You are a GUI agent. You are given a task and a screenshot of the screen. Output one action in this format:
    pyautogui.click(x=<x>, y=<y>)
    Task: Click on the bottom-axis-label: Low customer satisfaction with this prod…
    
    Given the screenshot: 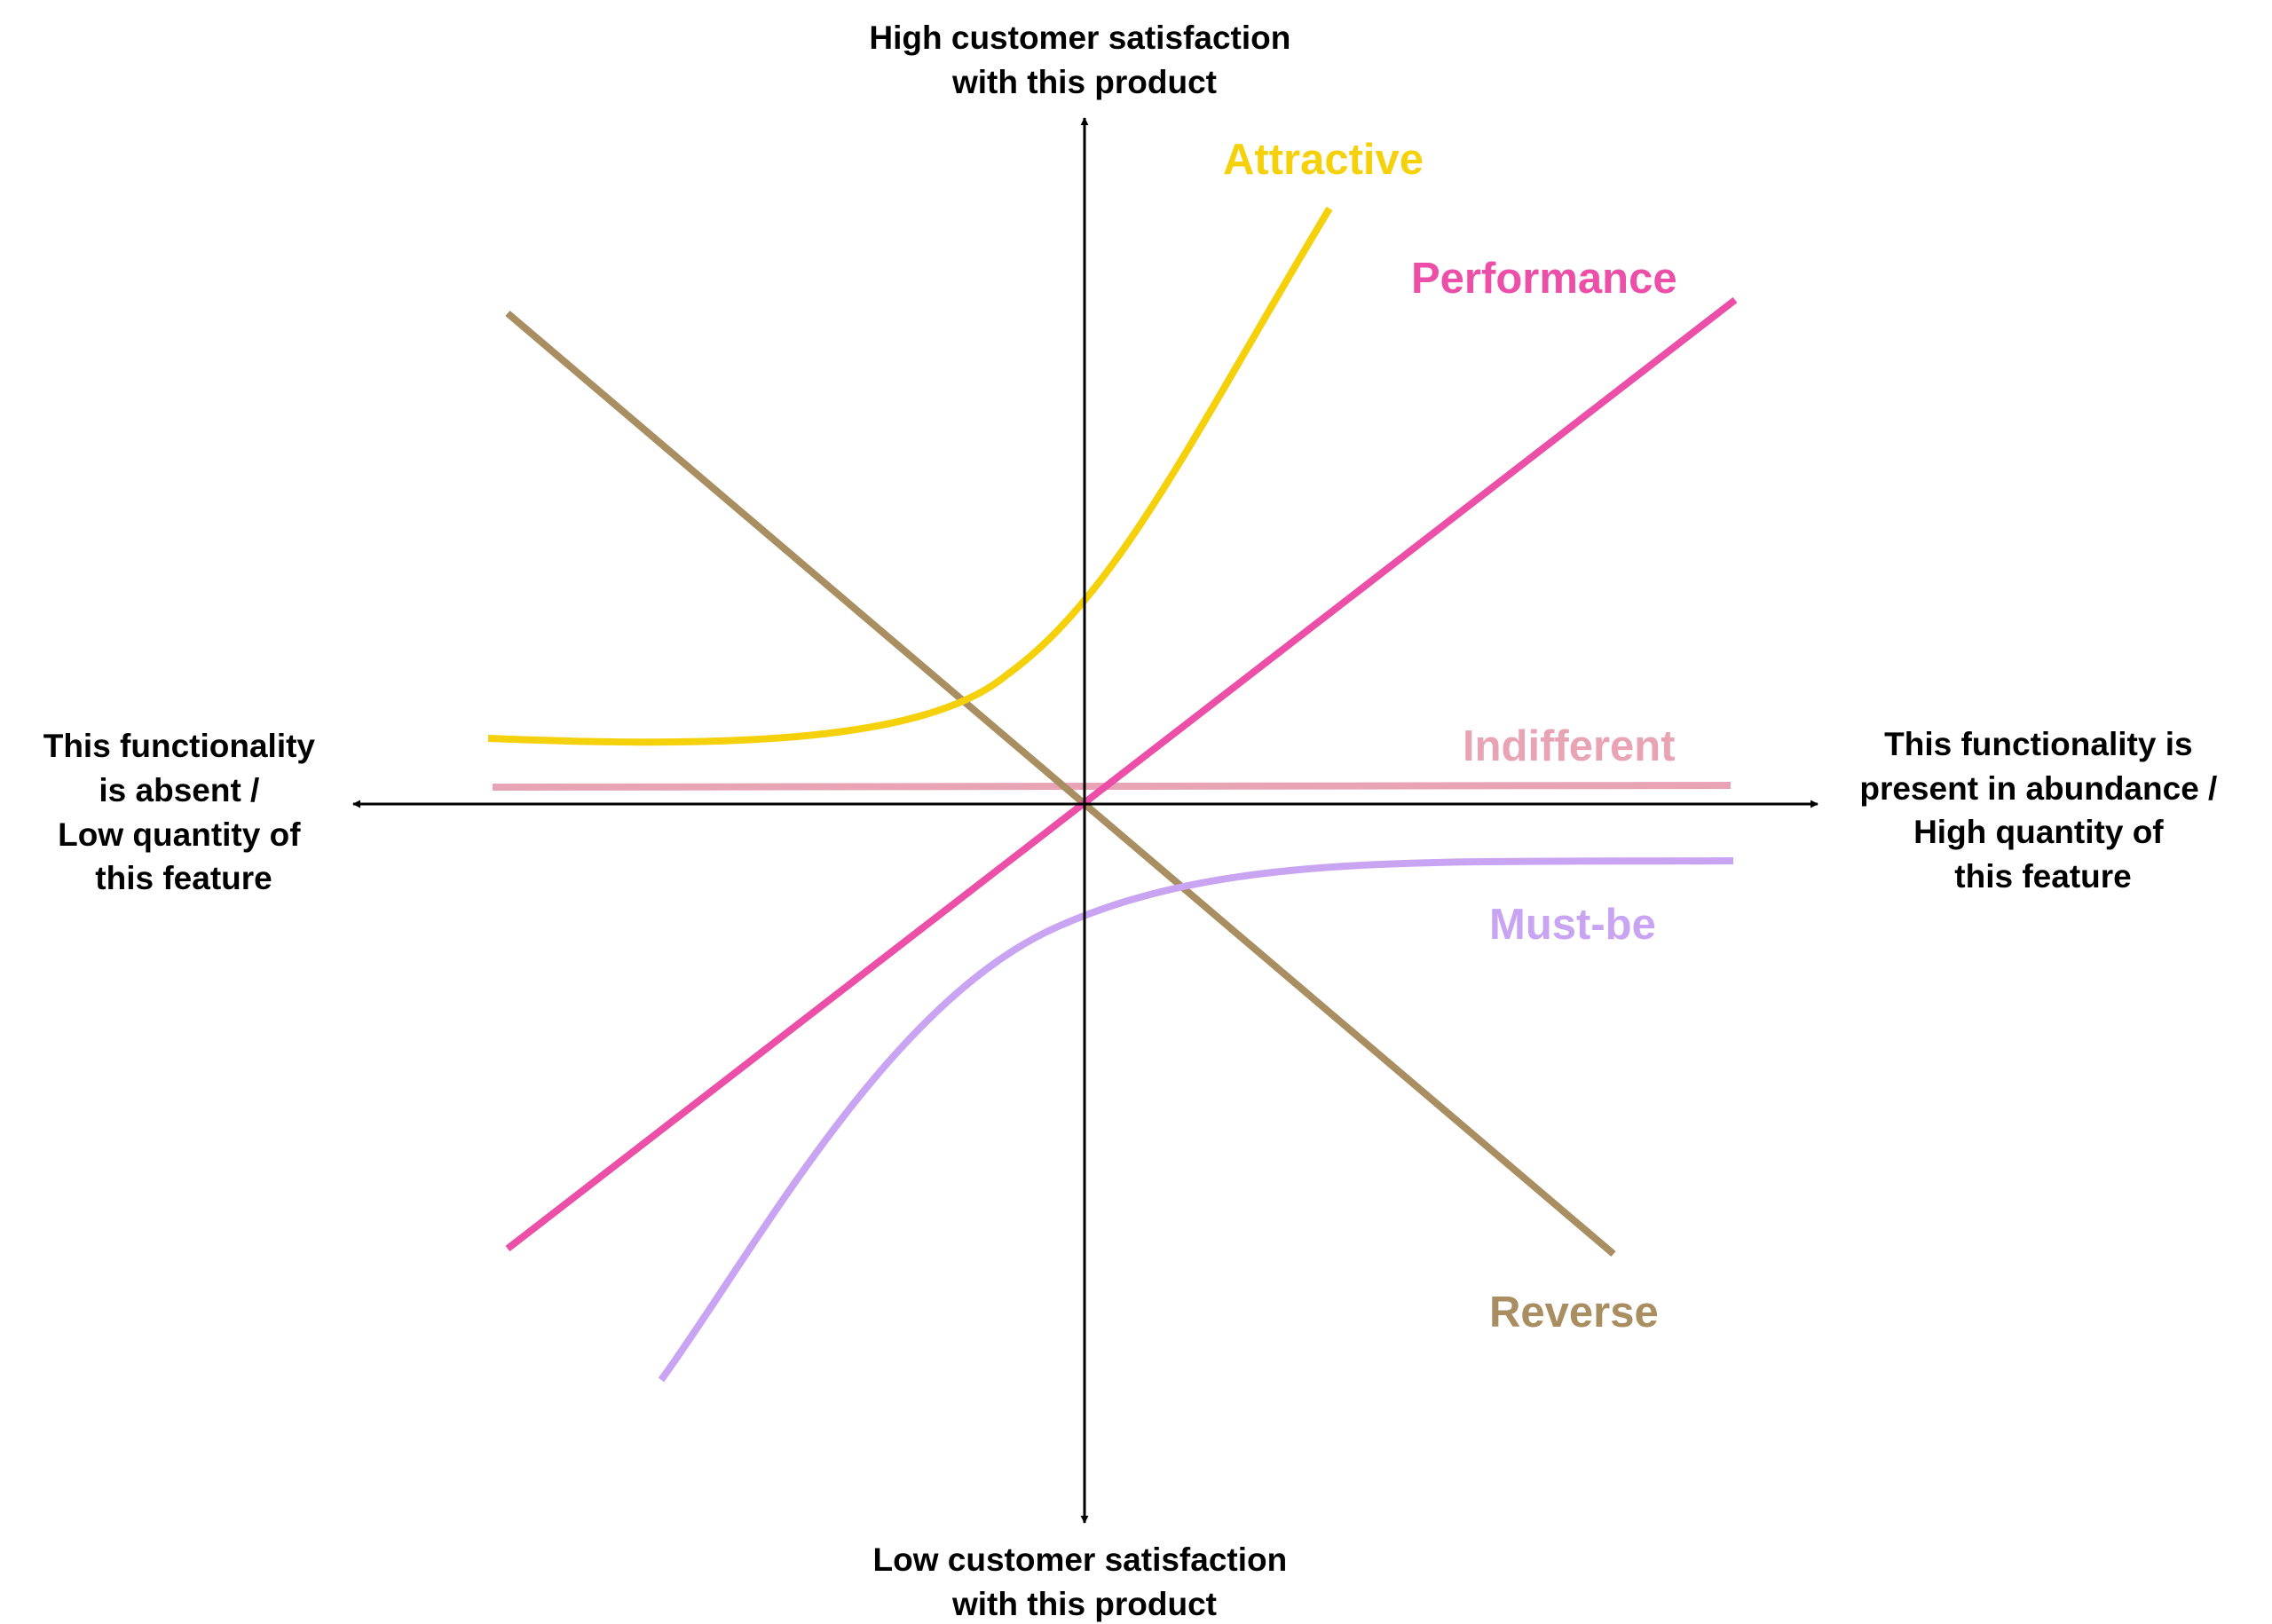 What is the action you would take?
    pyautogui.click(x=1085, y=1581)
    